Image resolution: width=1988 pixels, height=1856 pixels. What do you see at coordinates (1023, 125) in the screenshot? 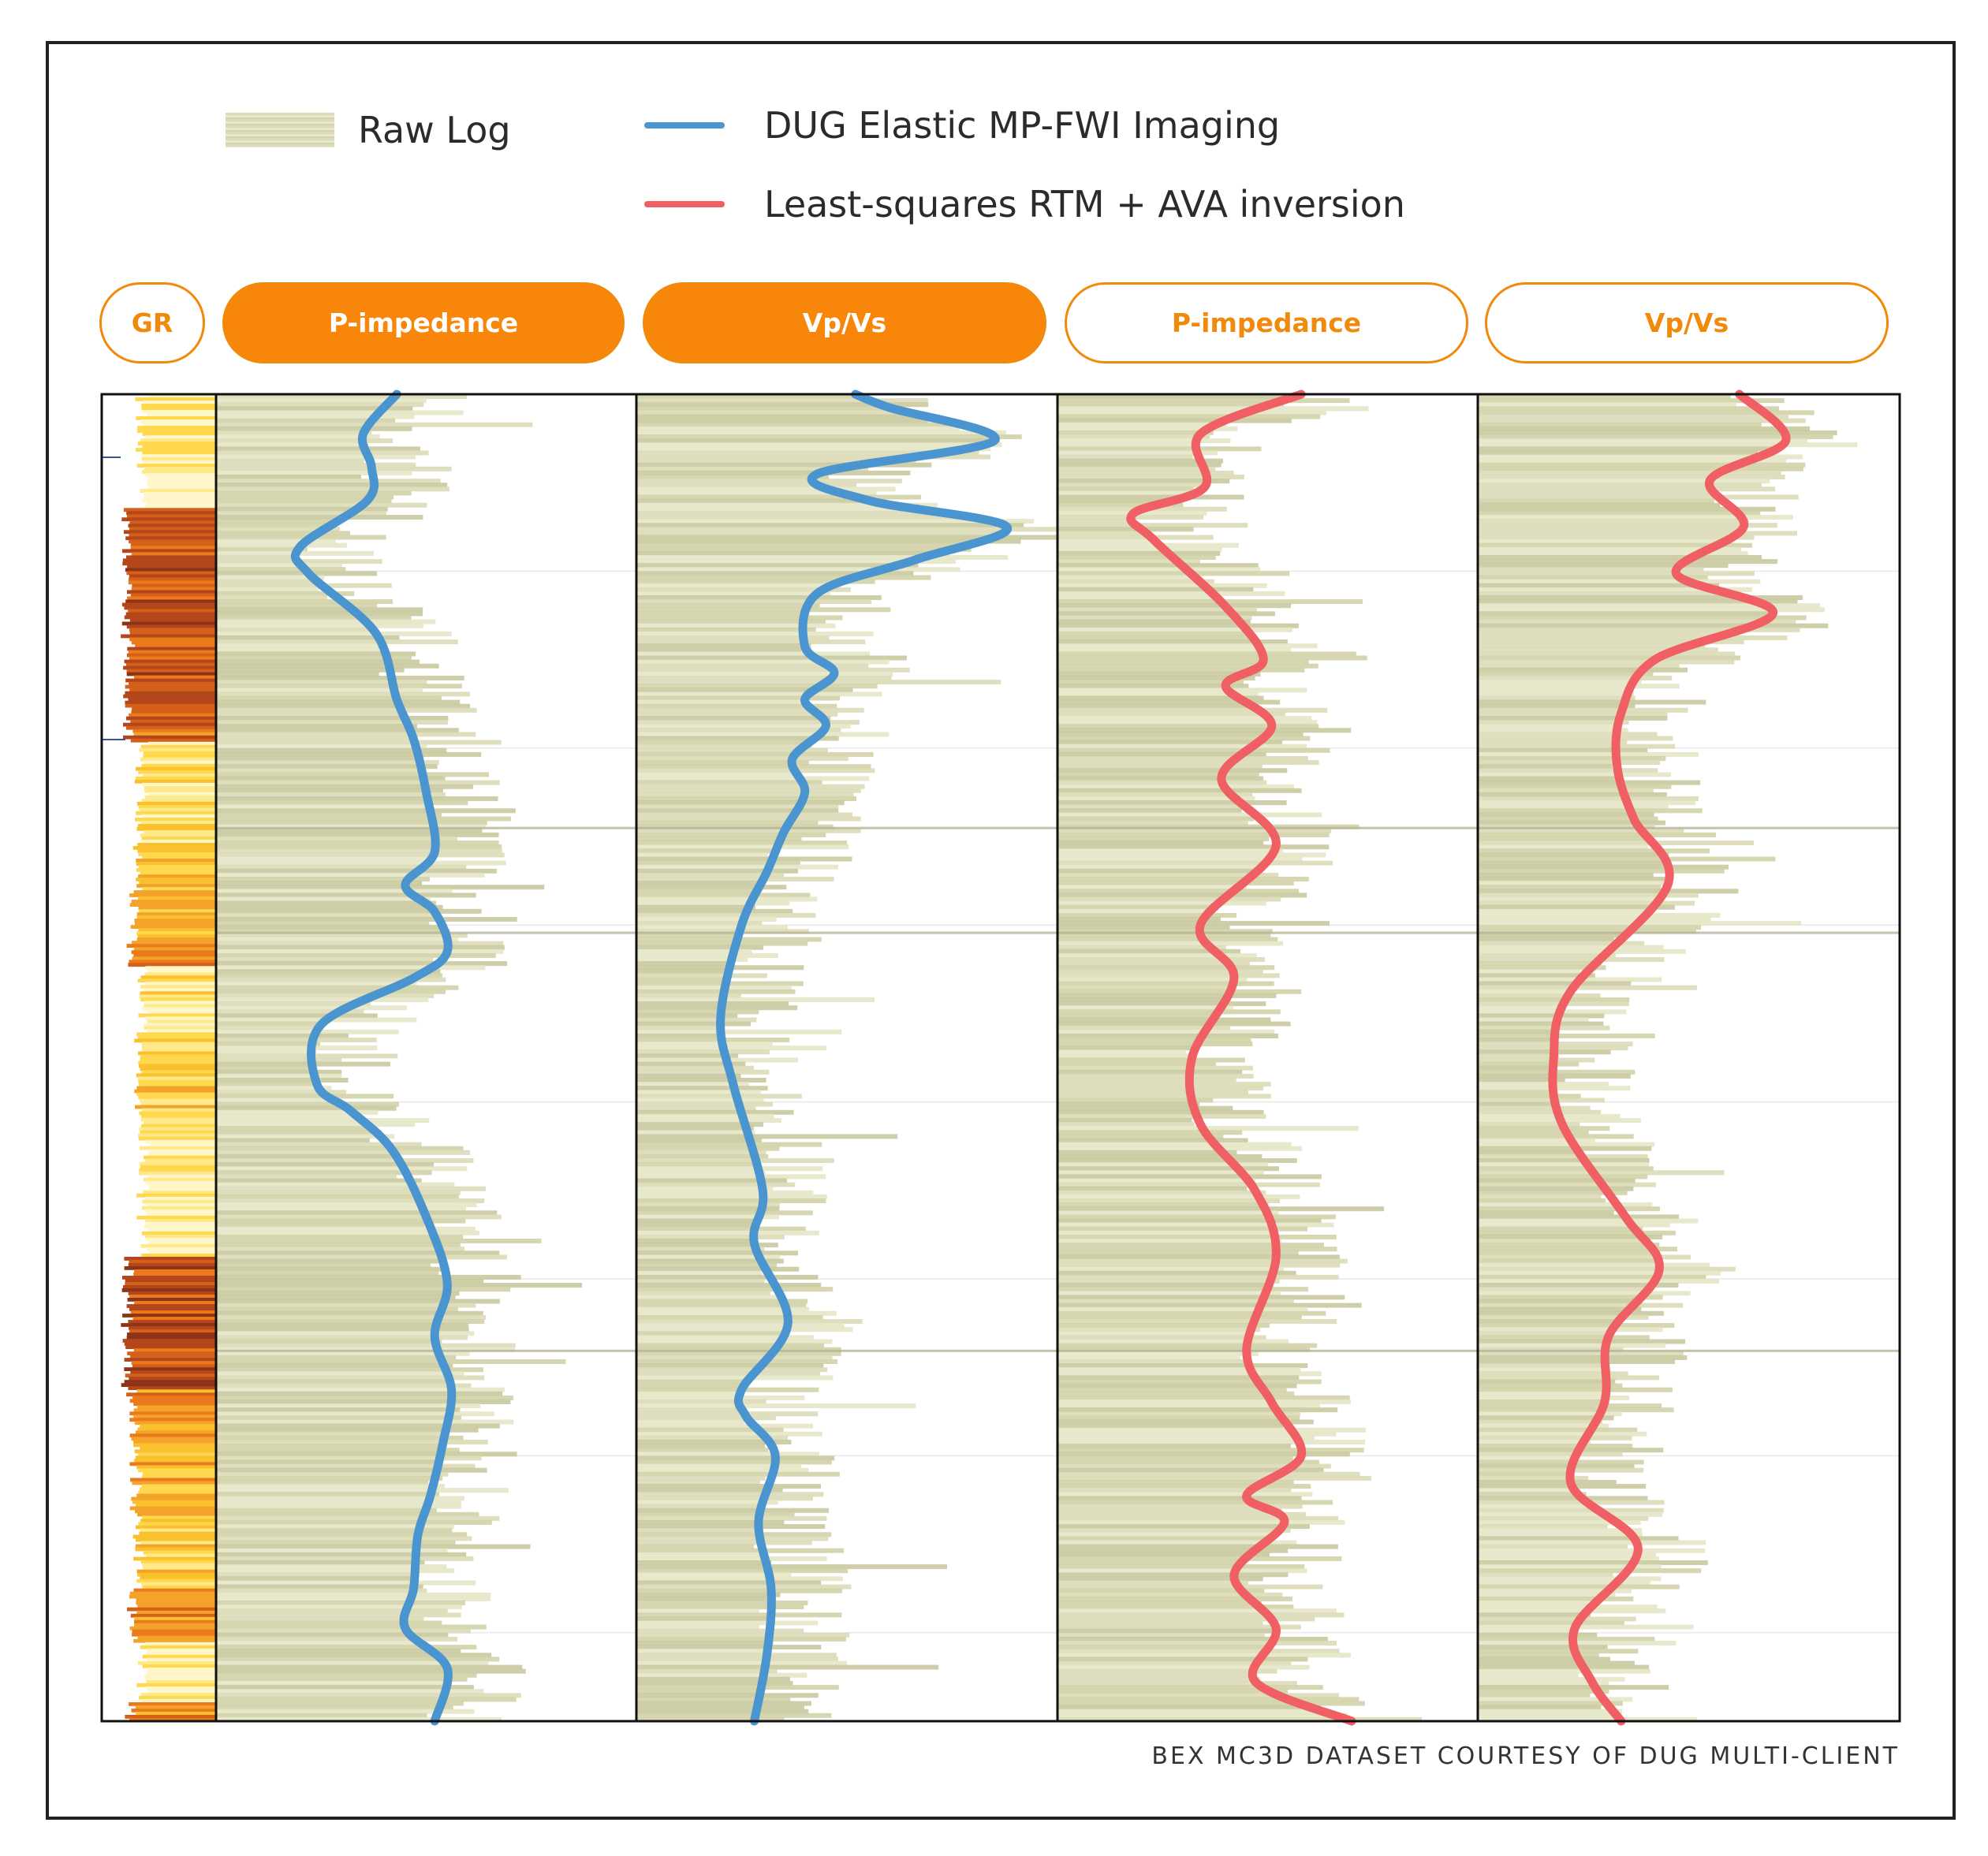
I see `legend-fwi-label: DUG Elastic MP-FWI Imaging` at bounding box center [1023, 125].